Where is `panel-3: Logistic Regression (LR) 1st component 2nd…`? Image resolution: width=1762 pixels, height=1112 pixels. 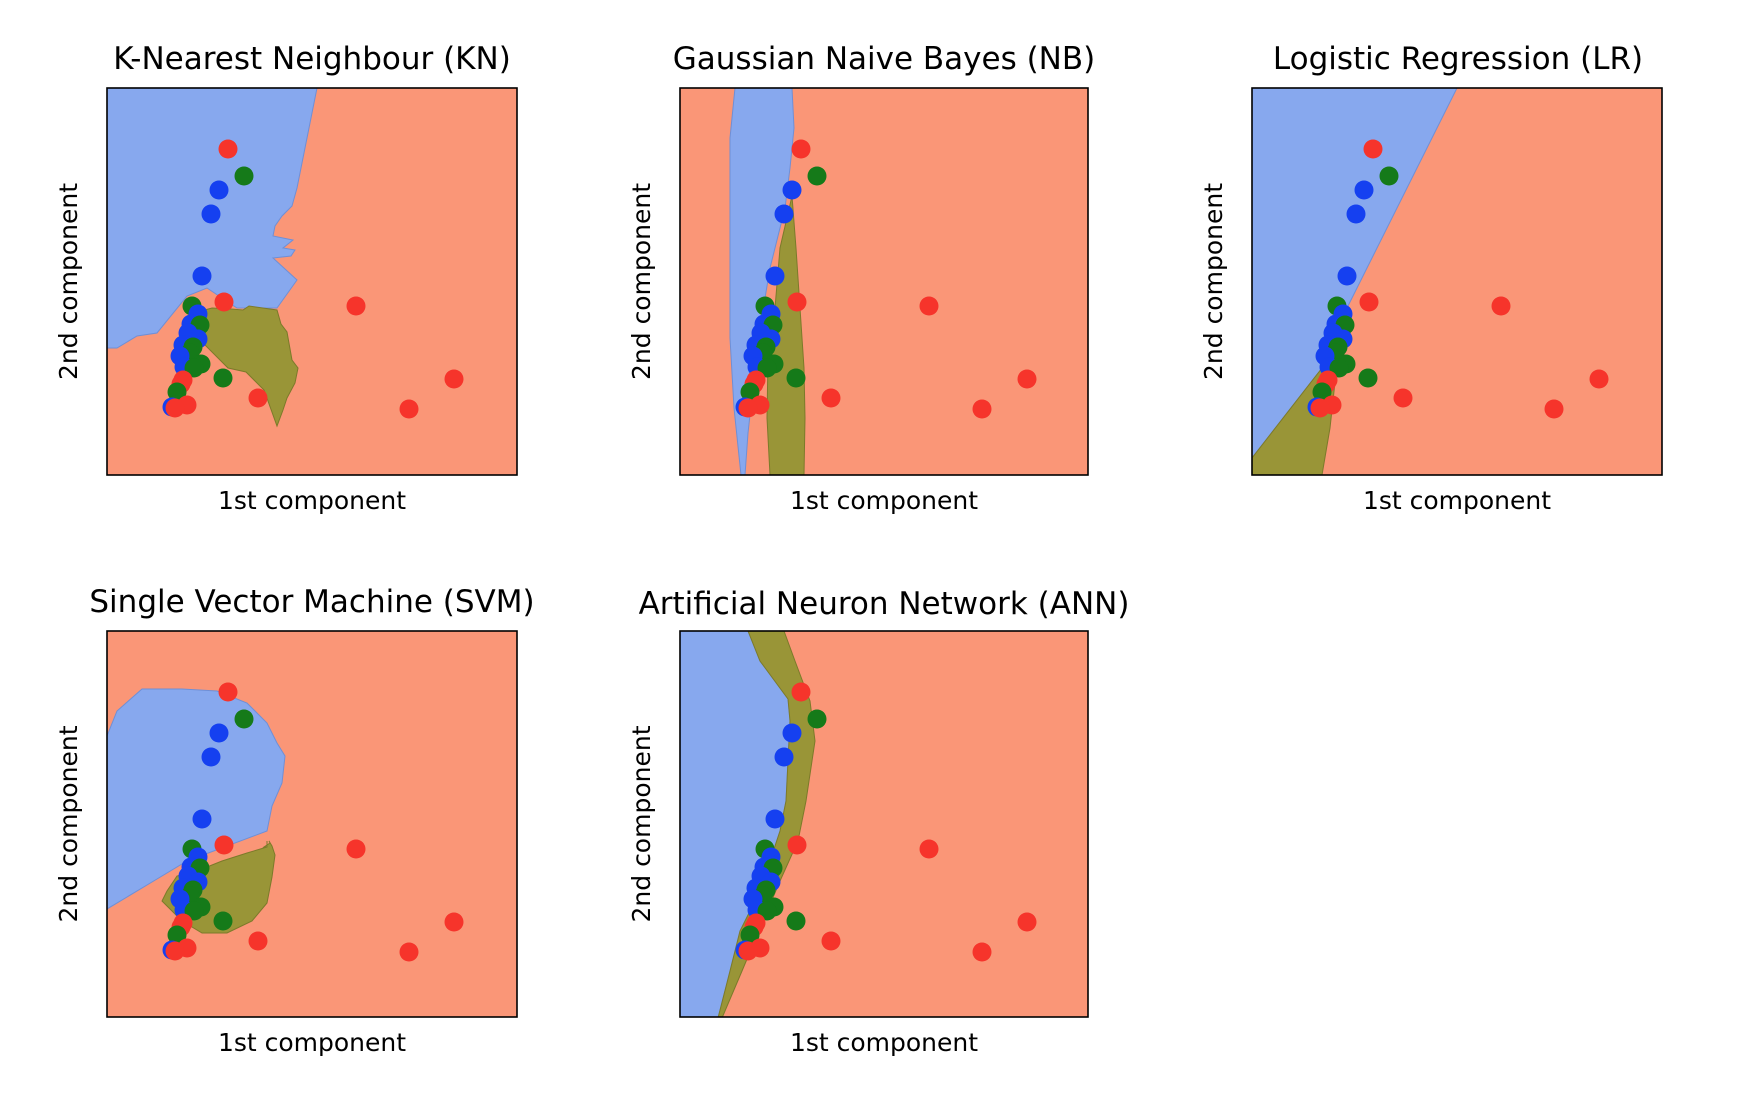
panel-3: Logistic Regression (LR) 1st component 2nd… is located at coordinates (1431, 278).